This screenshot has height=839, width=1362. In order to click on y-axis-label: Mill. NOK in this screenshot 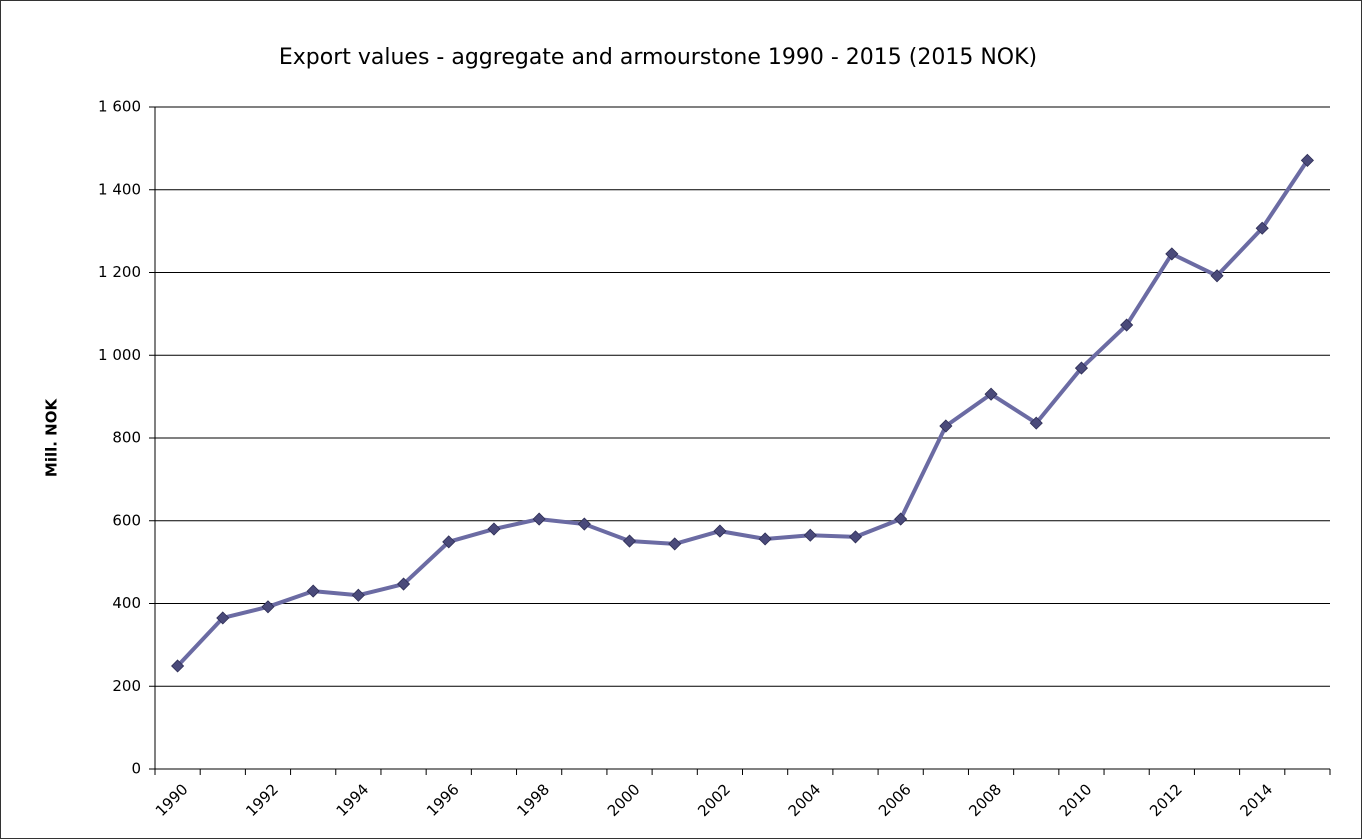, I will do `click(52, 438)`.